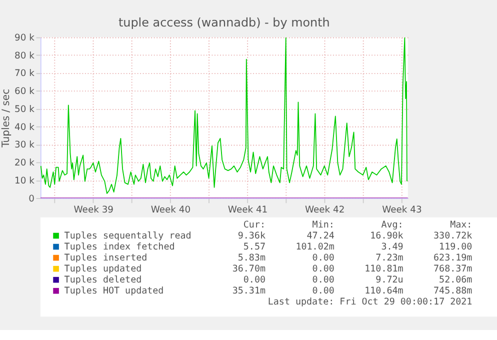  I want to click on legend-label: Tuples inserted, so click(106, 258).